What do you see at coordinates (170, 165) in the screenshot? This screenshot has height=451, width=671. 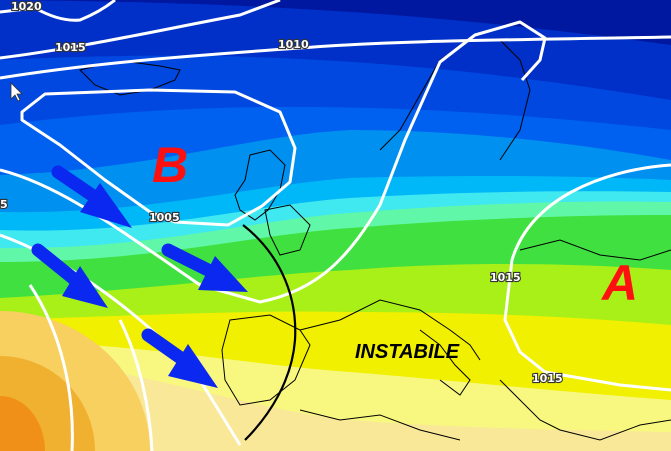 I see `low-pressure-symbol: B` at bounding box center [170, 165].